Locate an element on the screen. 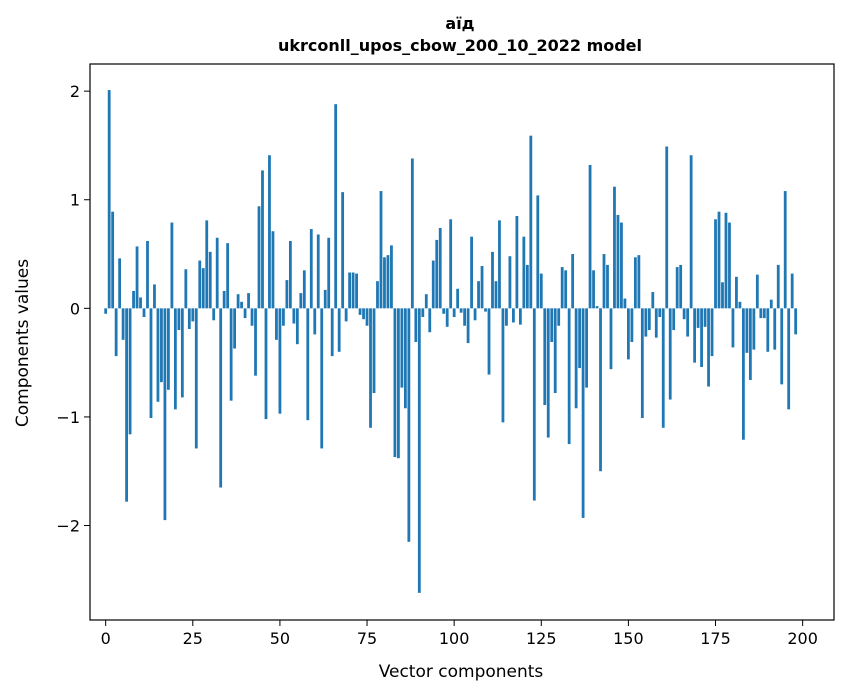 This screenshot has height=696, width=847. y-tick-label: 0 is located at coordinates (75, 308).